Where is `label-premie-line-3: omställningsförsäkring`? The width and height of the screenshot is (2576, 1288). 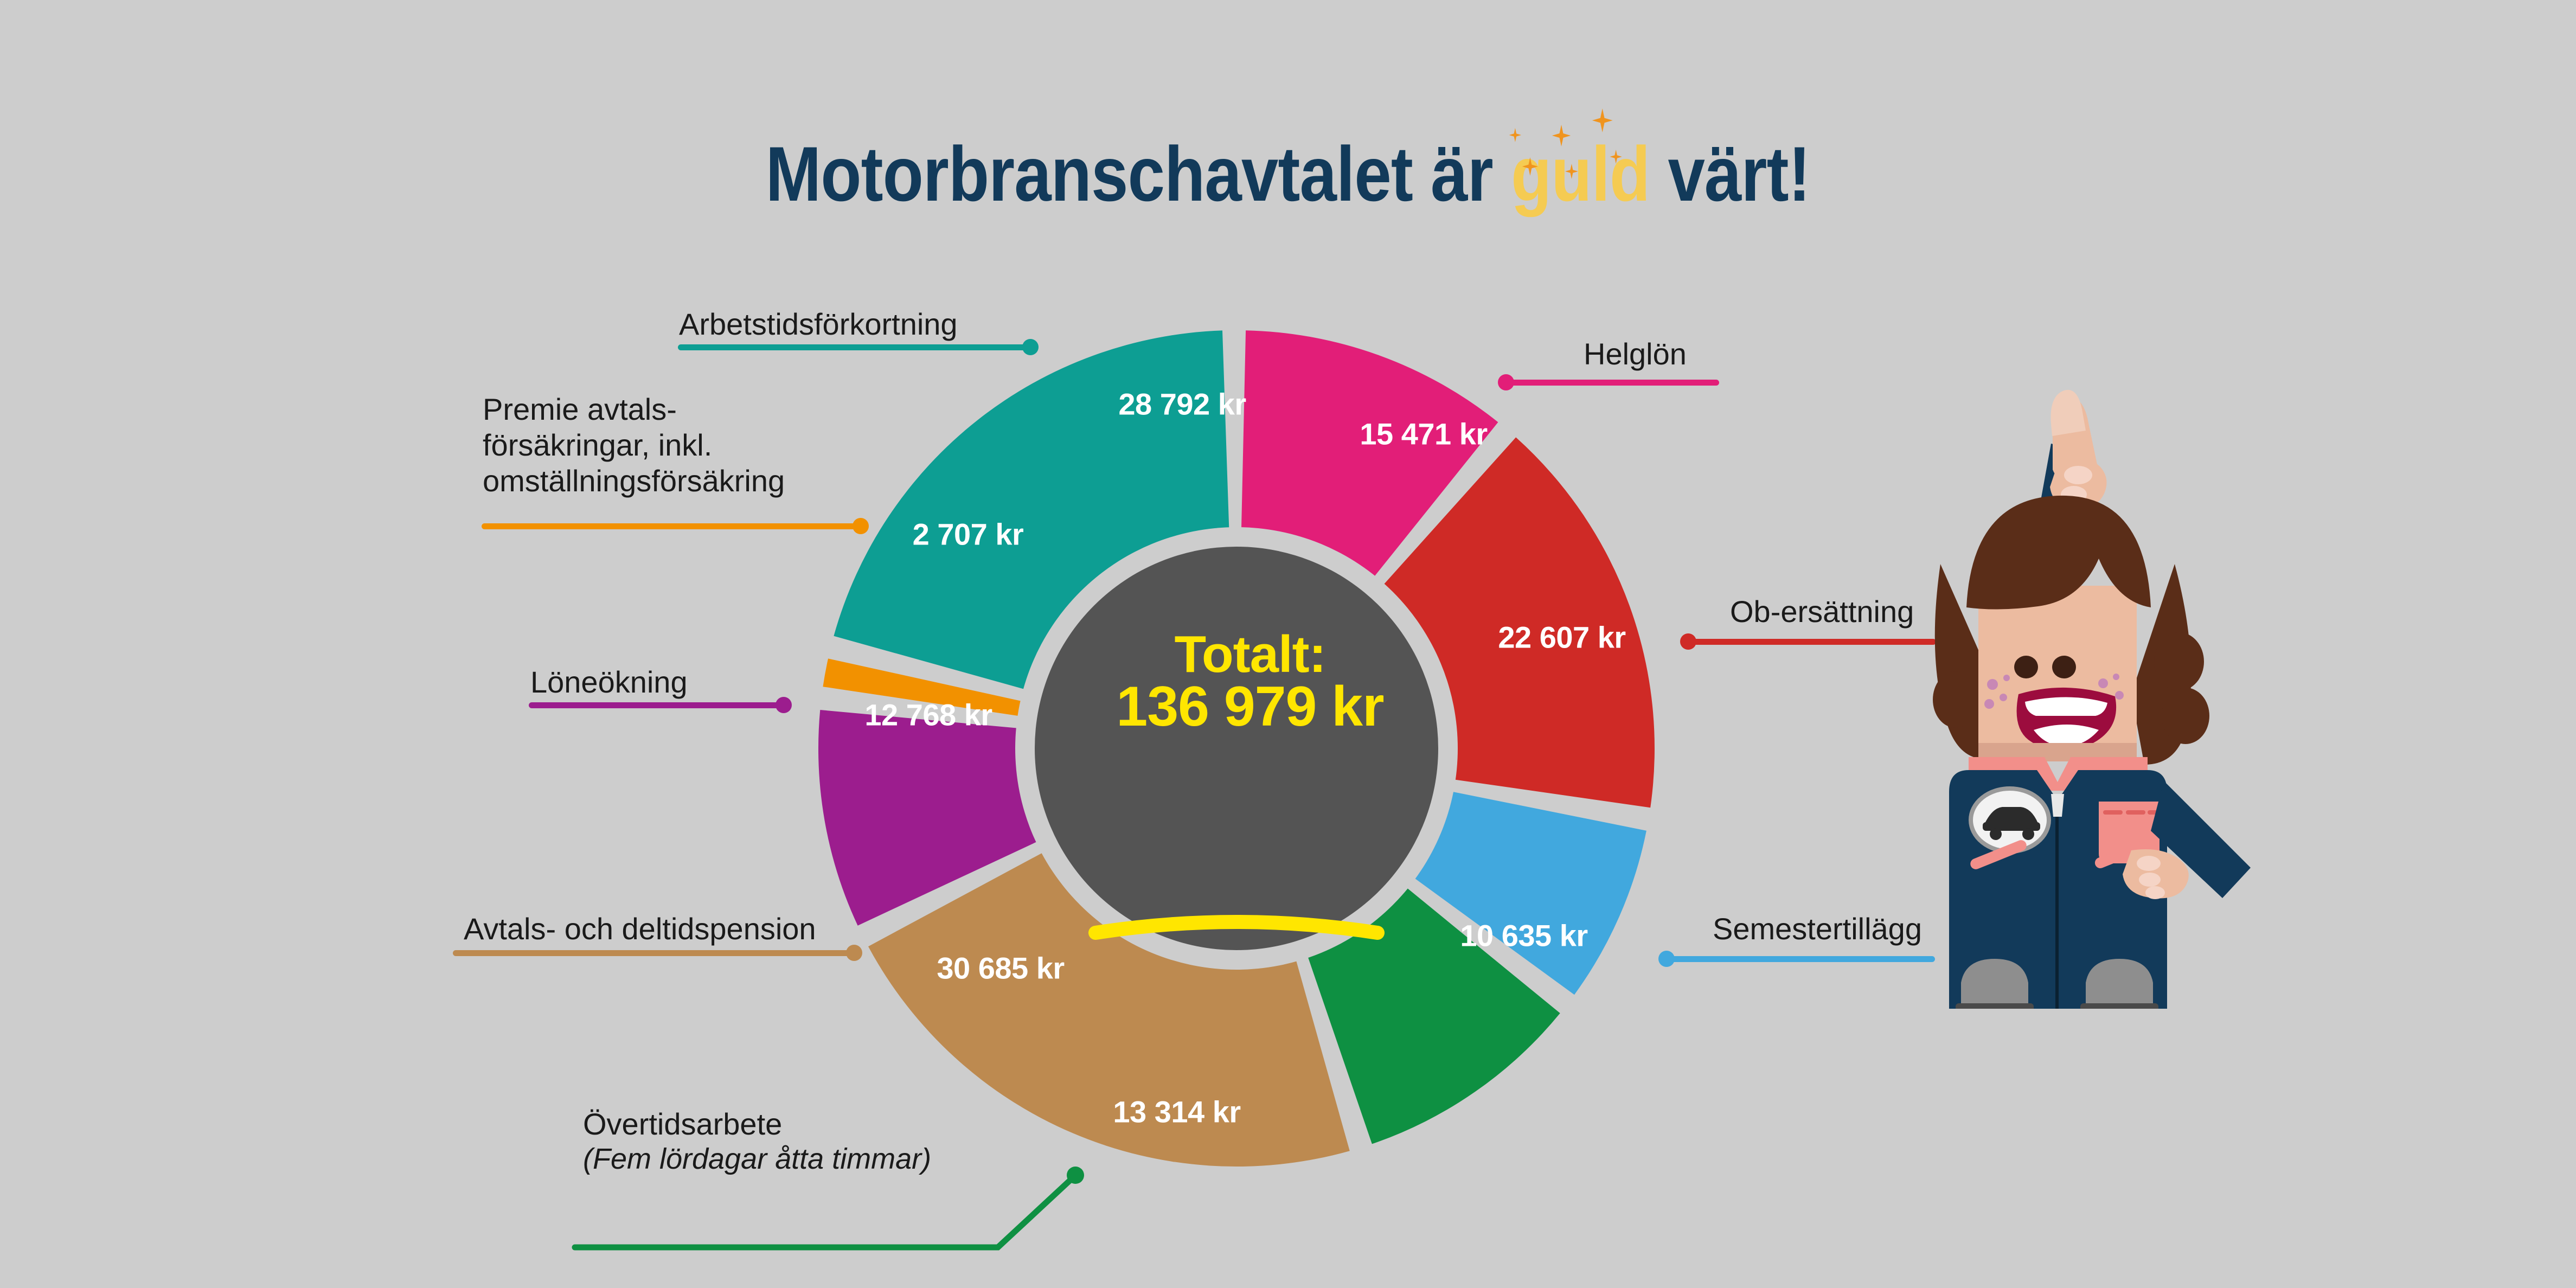
label-premie-line-3: omställningsförsäkring is located at coordinates (634, 481).